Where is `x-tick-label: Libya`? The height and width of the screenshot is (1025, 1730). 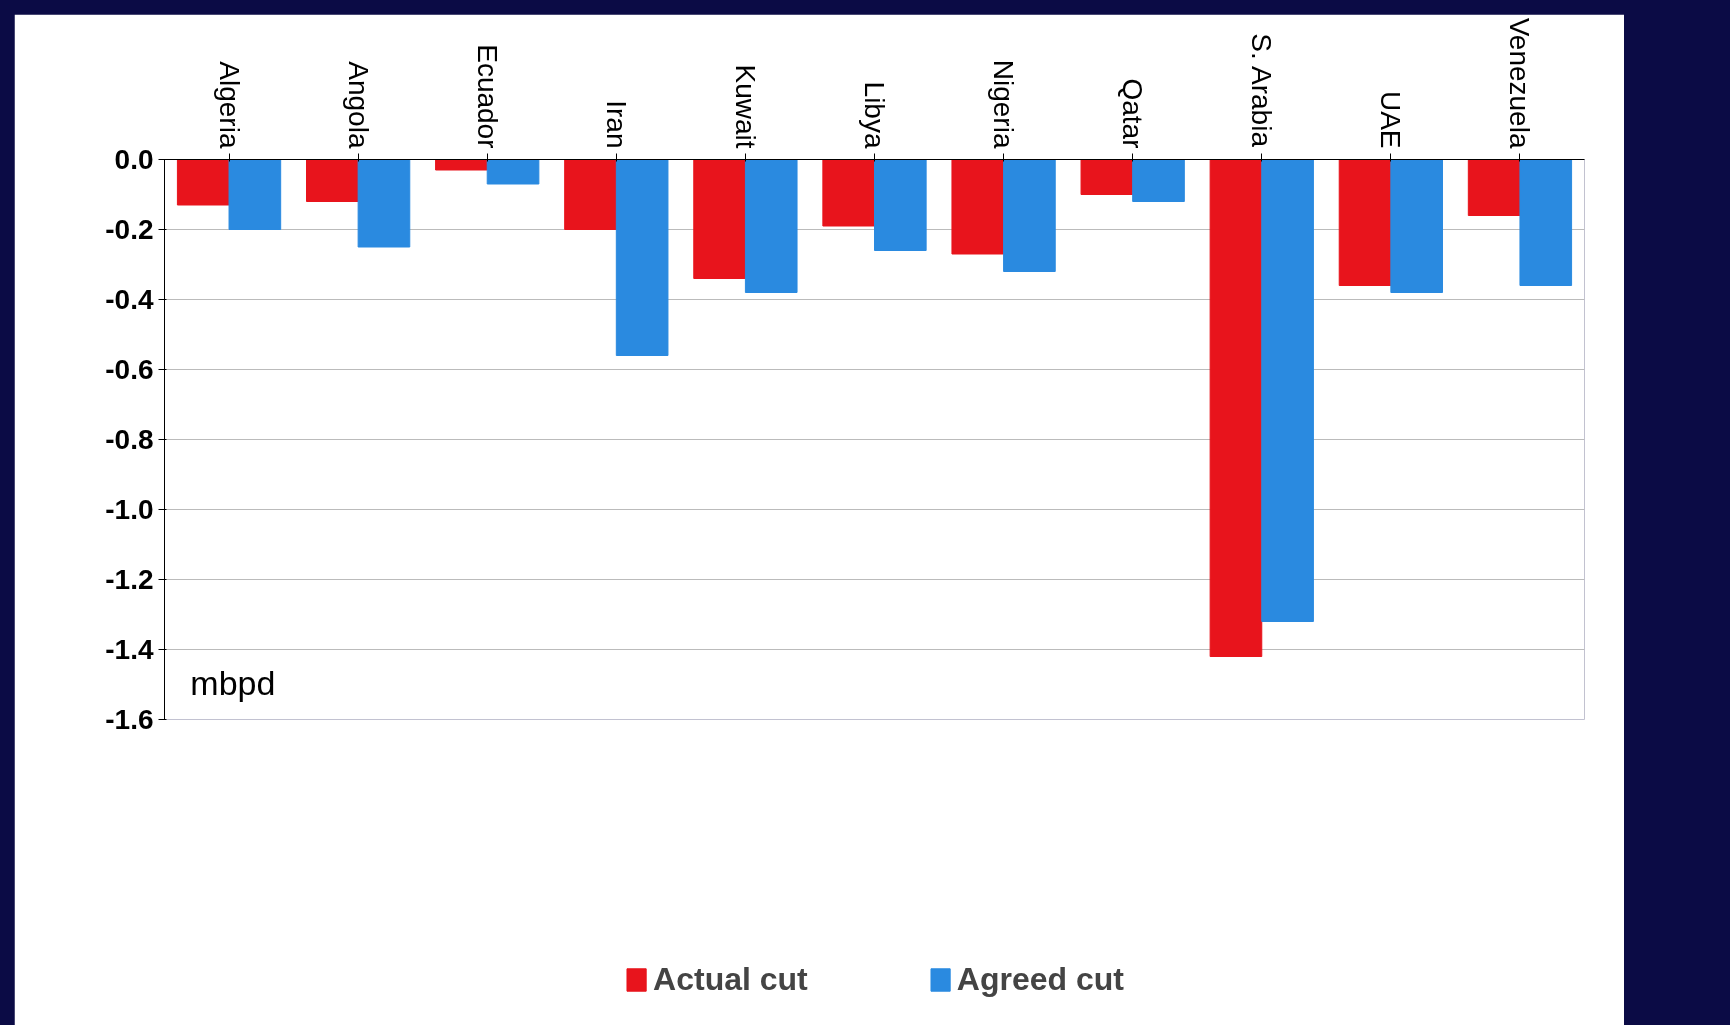
x-tick-label: Libya is located at coordinates (874, 115).